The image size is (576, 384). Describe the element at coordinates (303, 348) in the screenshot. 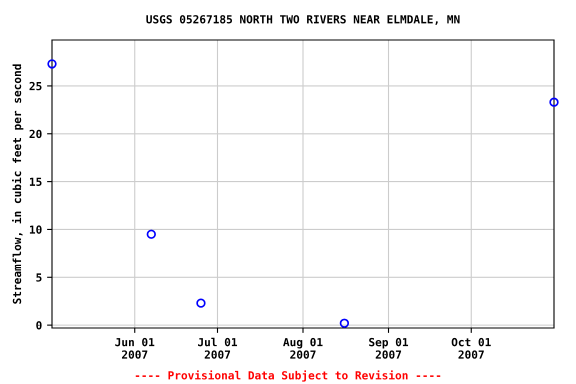

I see `x-tick-label: Aug 01 2007` at that location.